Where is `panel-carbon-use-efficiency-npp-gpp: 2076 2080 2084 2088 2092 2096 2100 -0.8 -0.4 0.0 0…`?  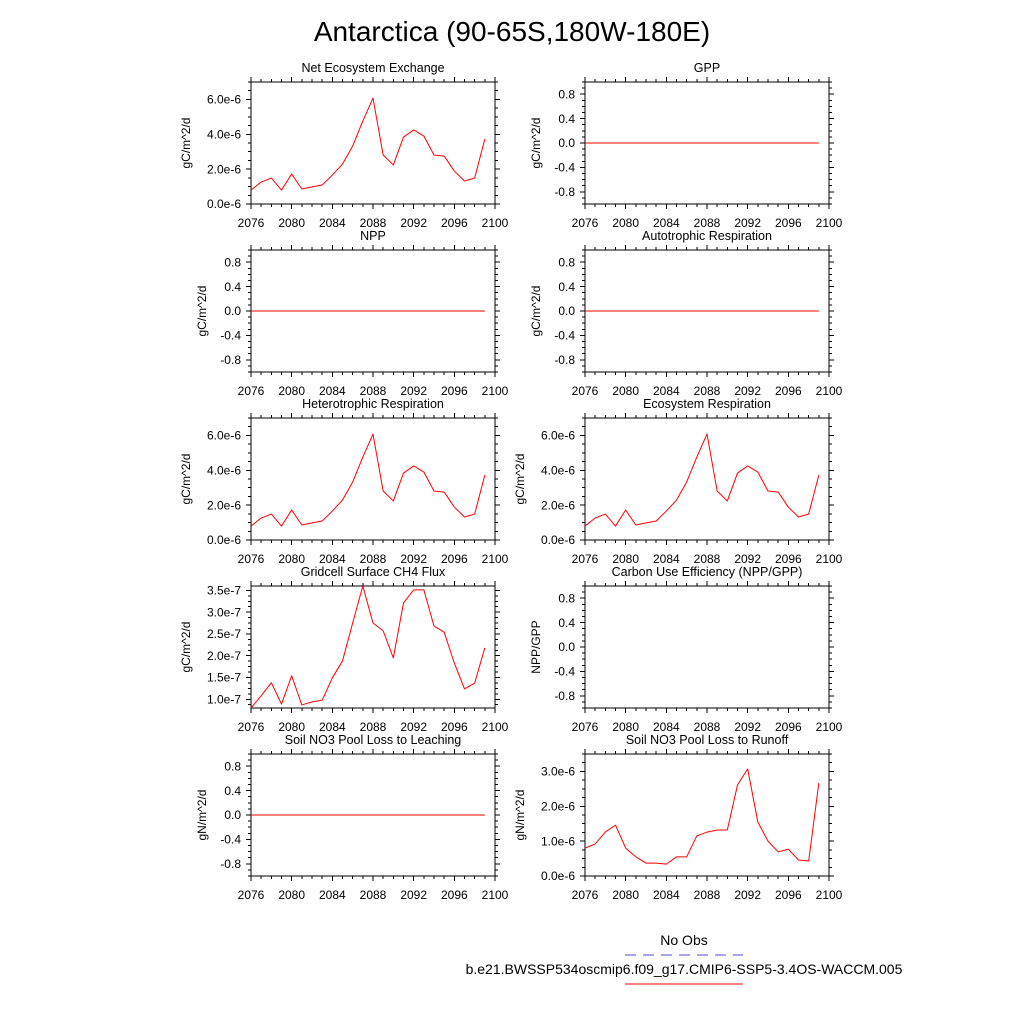 panel-carbon-use-efficiency-npp-gpp: 2076 2080 2084 2088 2092 2096 2100 -0.8 -0.4 0.0 0… is located at coordinates (686, 649).